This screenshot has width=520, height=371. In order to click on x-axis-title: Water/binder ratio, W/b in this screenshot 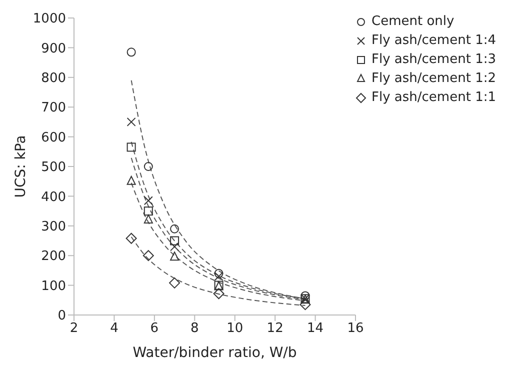, I will do `click(214, 352)`.